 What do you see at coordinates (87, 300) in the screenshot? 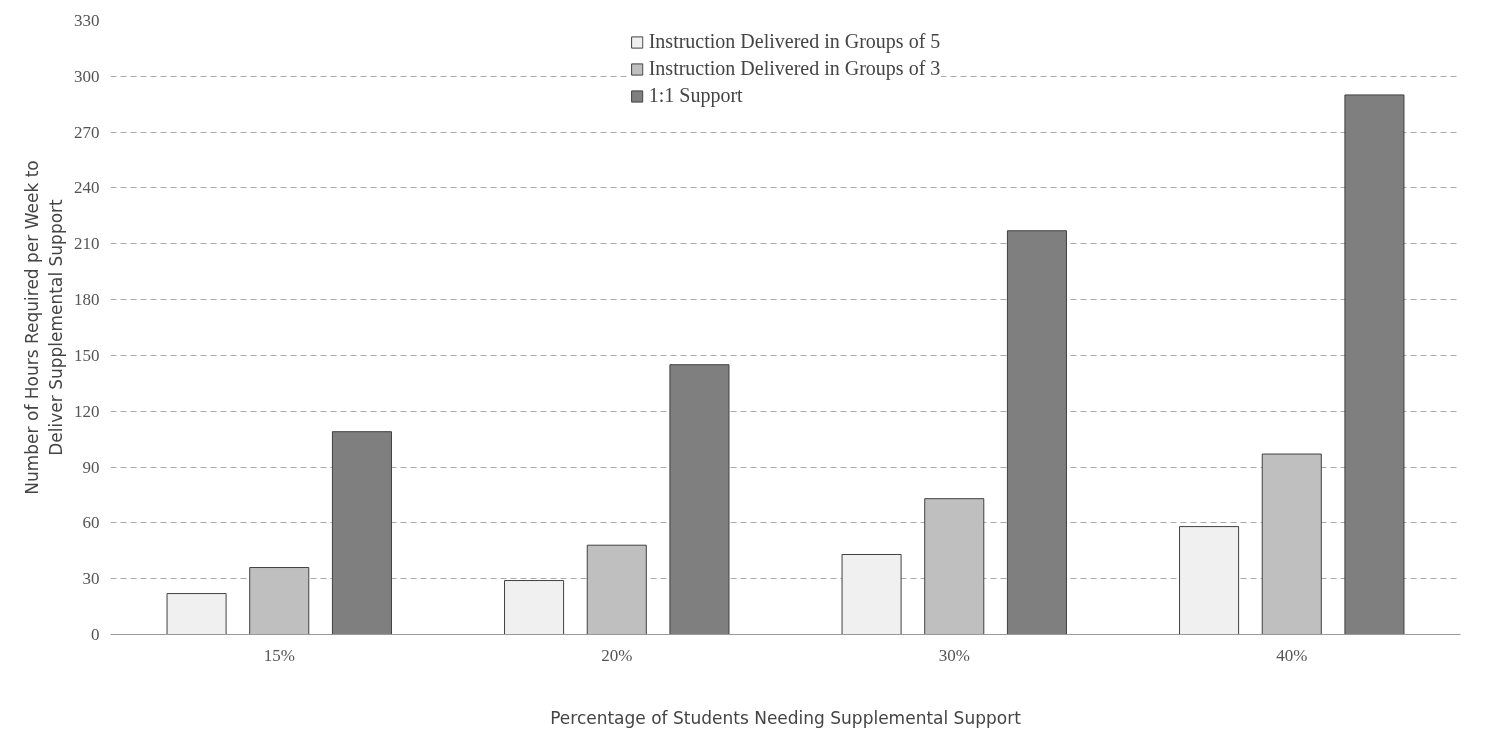
I see `y-tick-label: 180` at bounding box center [87, 300].